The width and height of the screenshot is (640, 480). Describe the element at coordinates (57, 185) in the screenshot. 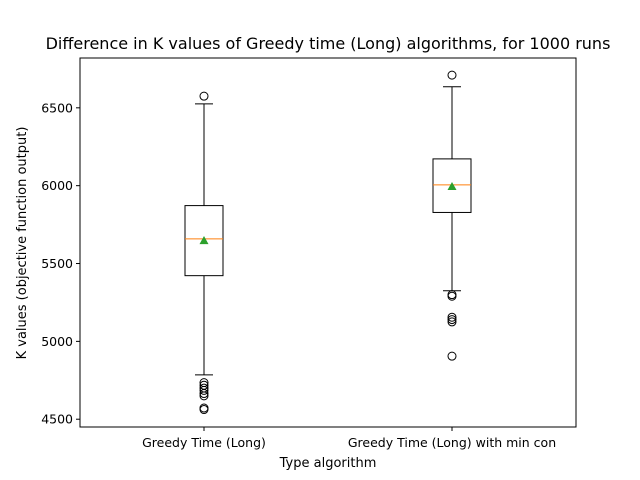

I see `y-tick-label: 6000` at that location.